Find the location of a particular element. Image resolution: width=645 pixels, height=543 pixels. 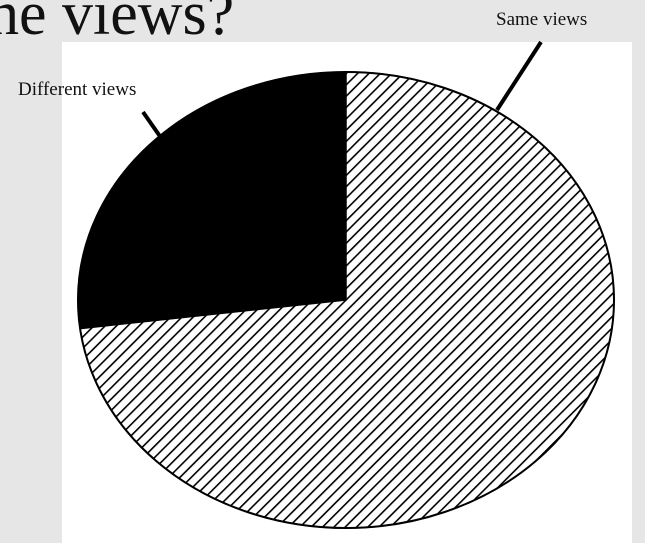

label-same-views: Same views is located at coordinates (541, 19).